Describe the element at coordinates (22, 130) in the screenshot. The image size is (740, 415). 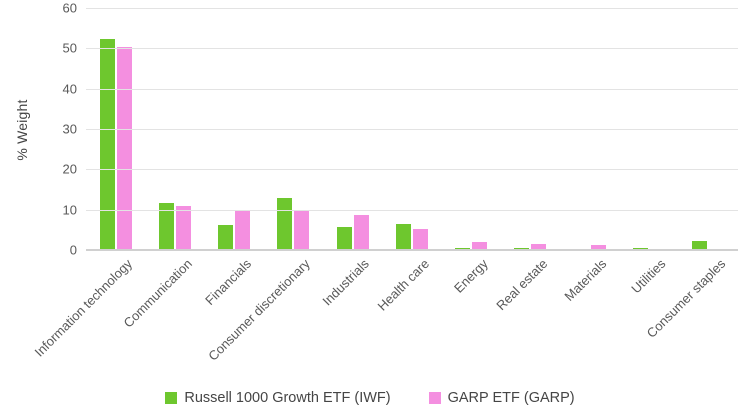
I see `y-axis-title: % Weight` at that location.